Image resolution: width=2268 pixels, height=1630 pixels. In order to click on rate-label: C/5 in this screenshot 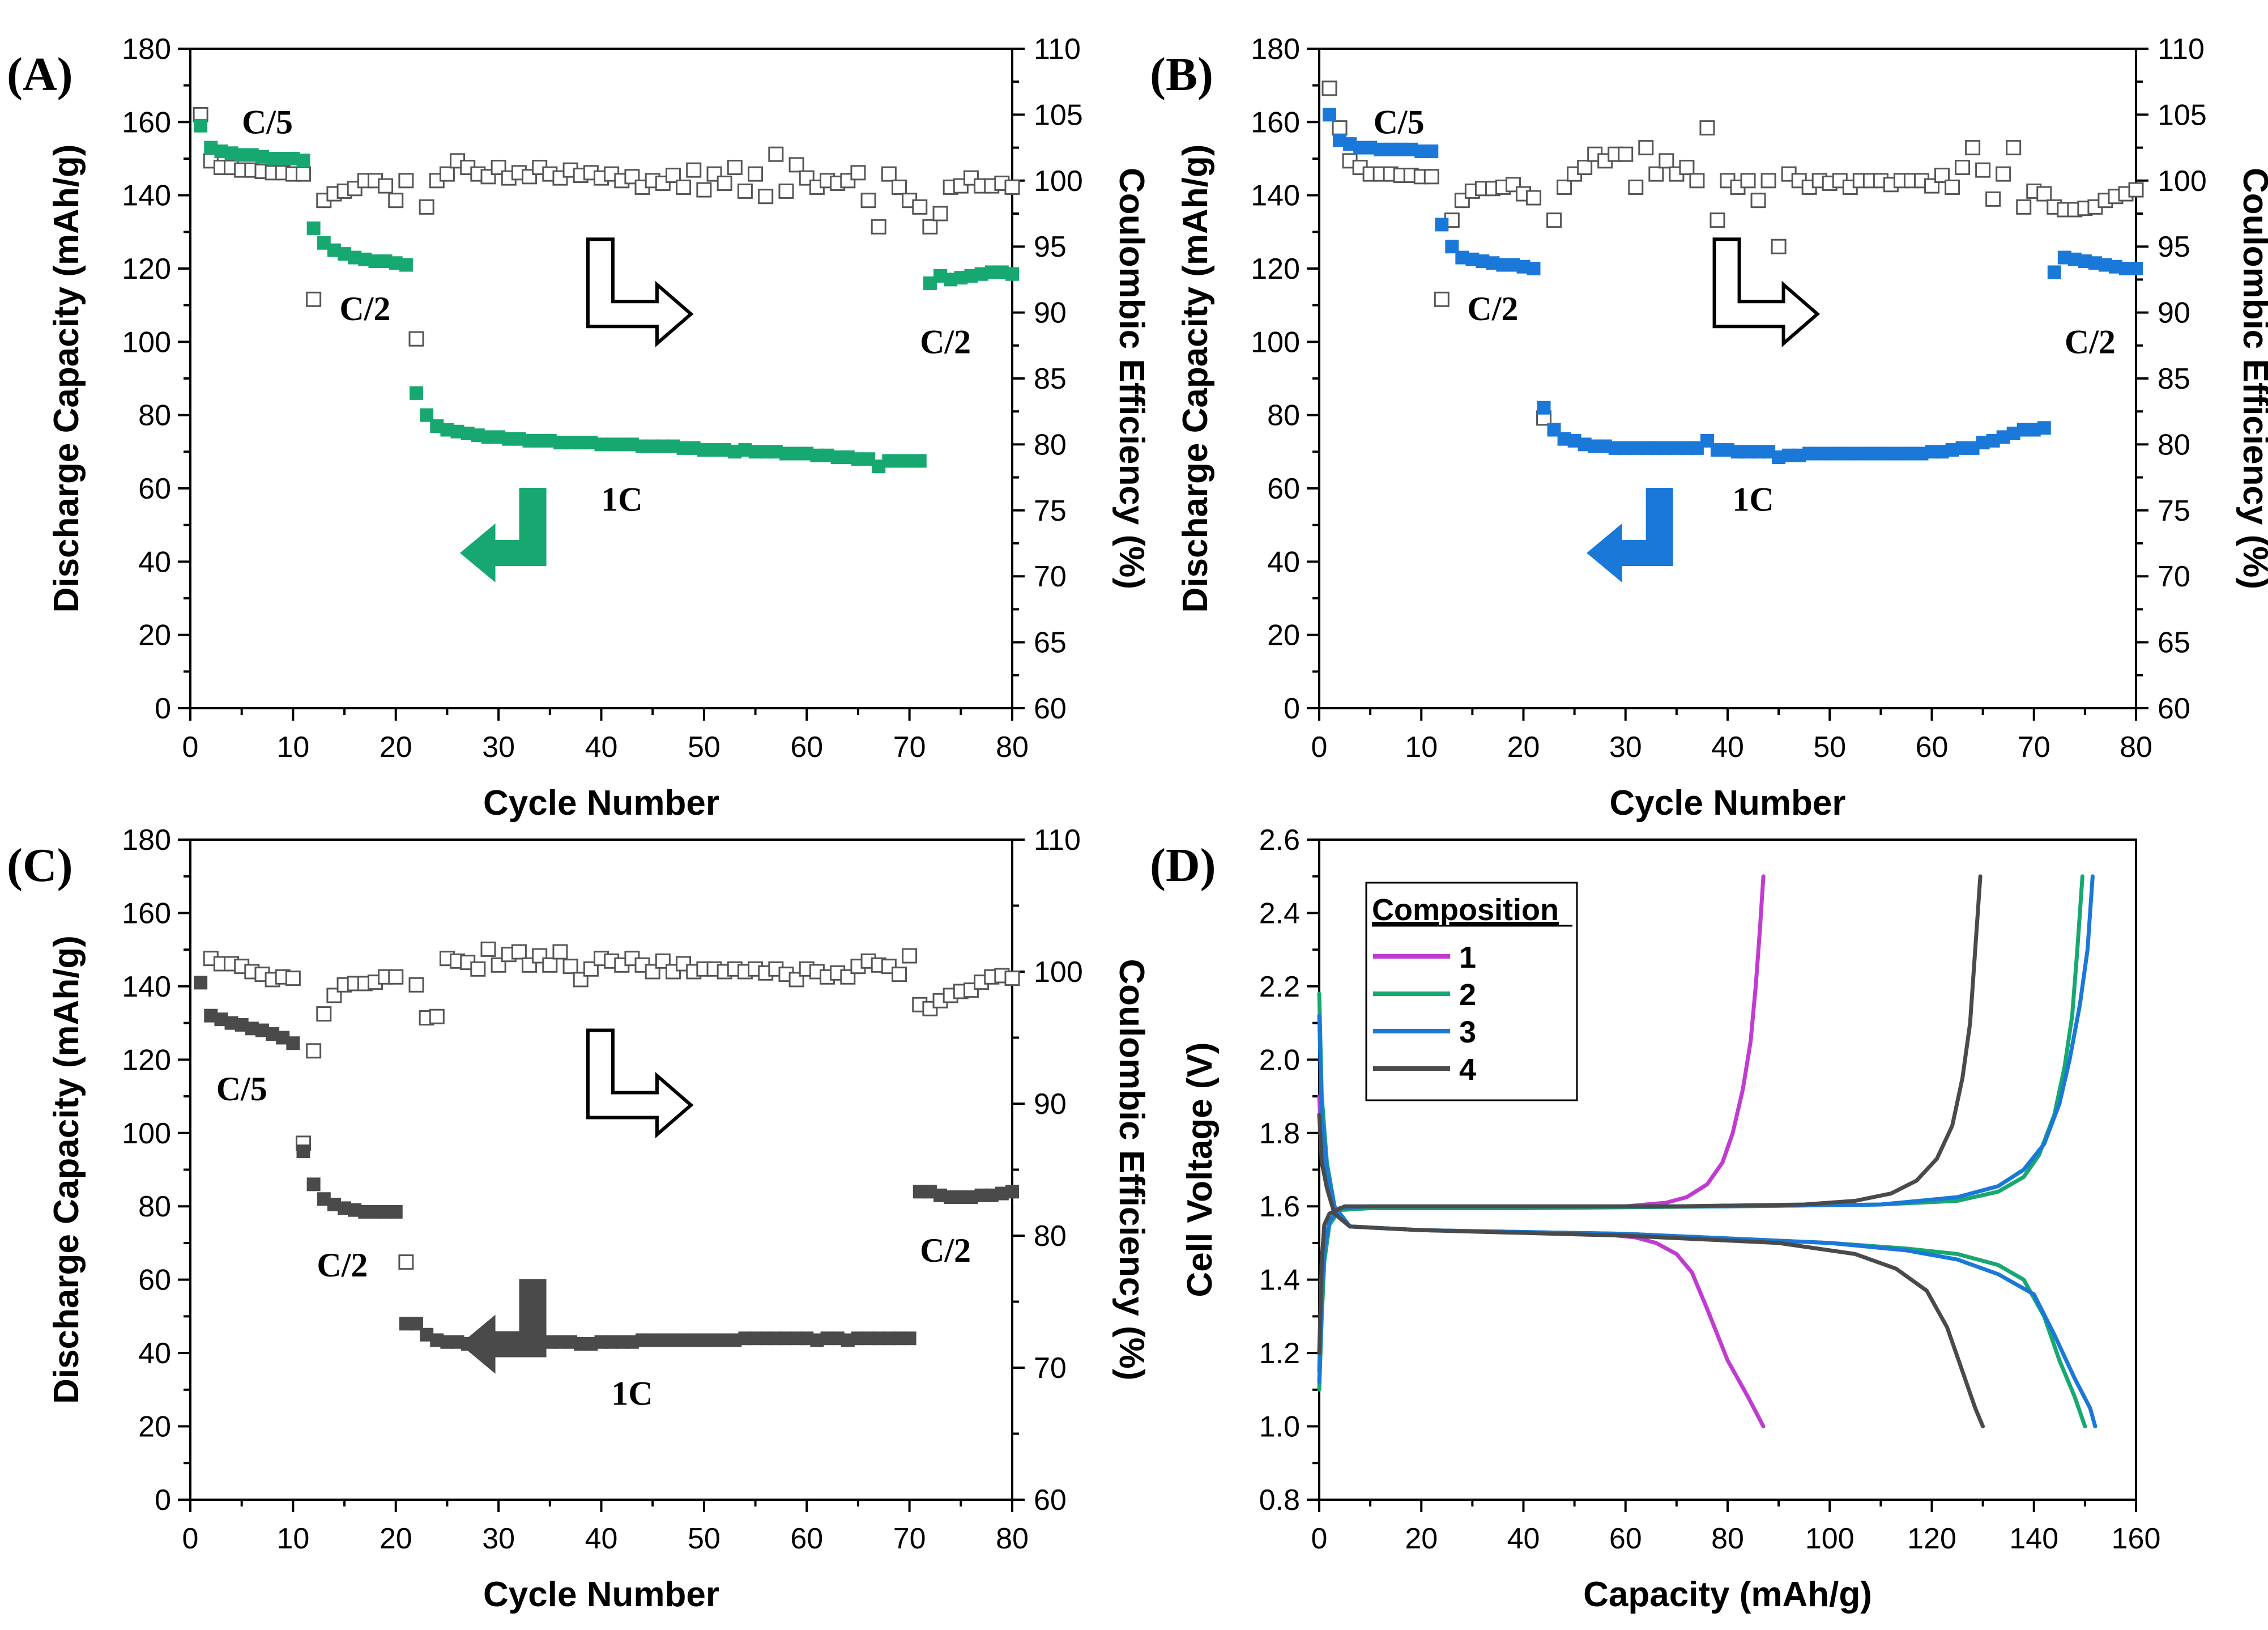, I will do `click(1399, 122)`.